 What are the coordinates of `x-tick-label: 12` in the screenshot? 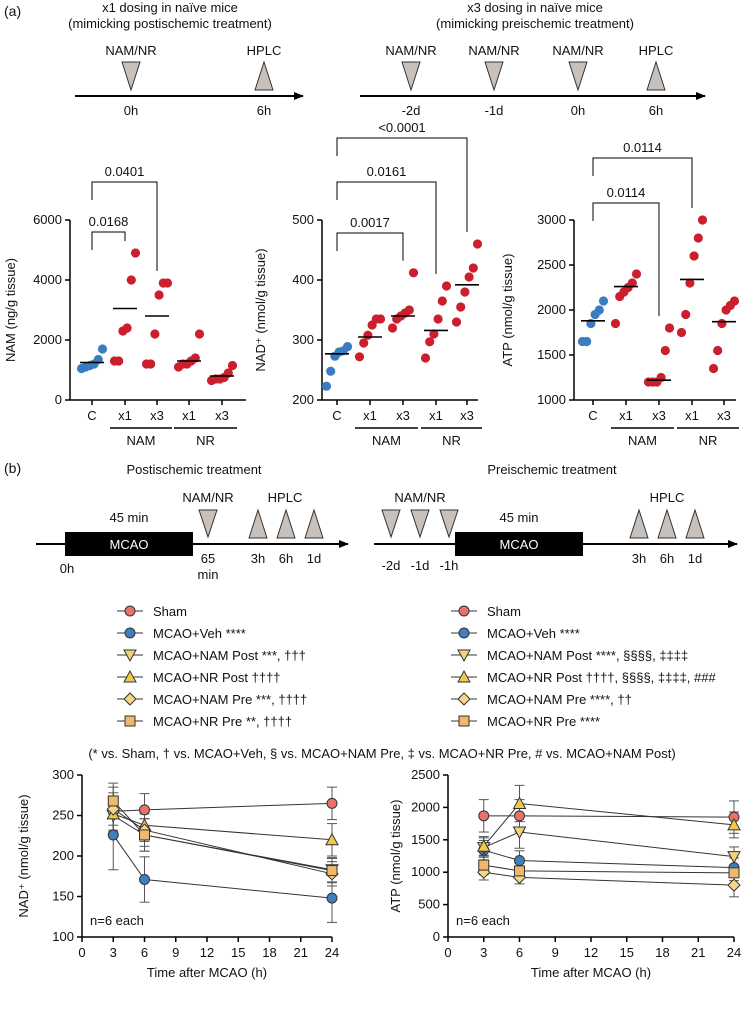 It's located at (591, 952).